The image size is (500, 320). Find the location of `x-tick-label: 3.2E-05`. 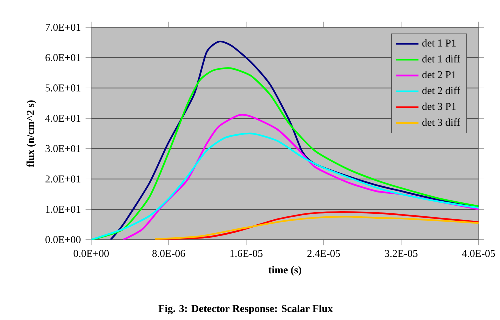

x-tick-label: 3.2E-05 is located at coordinates (401, 254).